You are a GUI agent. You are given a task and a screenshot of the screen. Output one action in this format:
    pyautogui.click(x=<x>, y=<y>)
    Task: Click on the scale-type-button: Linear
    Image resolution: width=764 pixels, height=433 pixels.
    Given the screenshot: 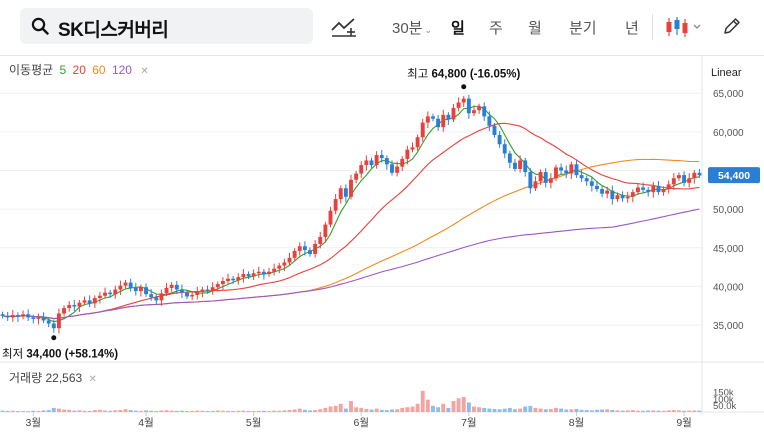 What is the action you would take?
    pyautogui.click(x=726, y=73)
    